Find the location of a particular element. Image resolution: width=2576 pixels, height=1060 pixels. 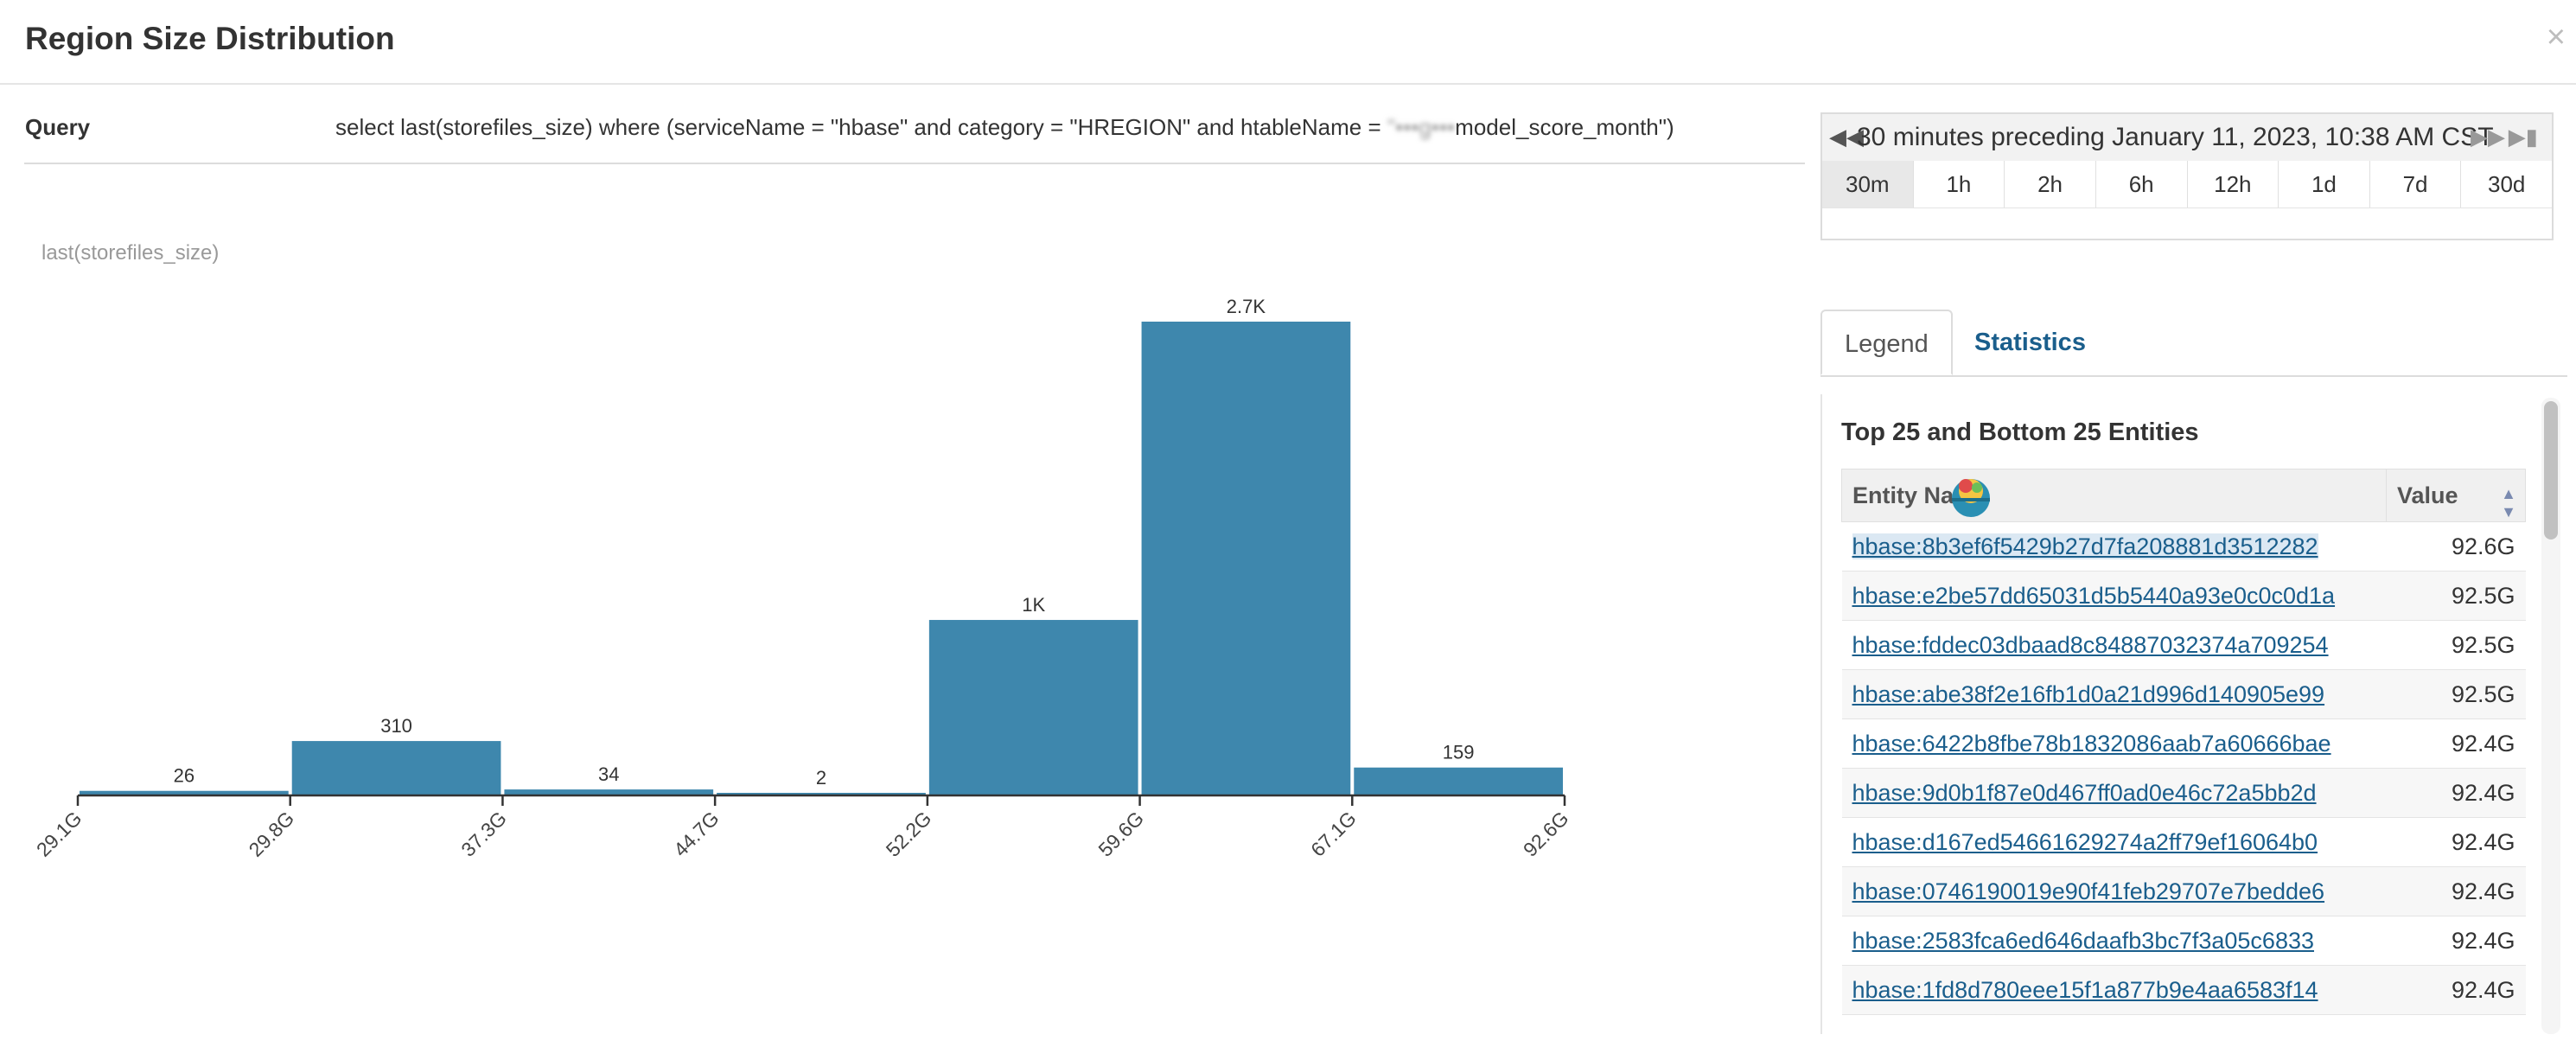

time-range-option-30m: 30m is located at coordinates (1868, 185).